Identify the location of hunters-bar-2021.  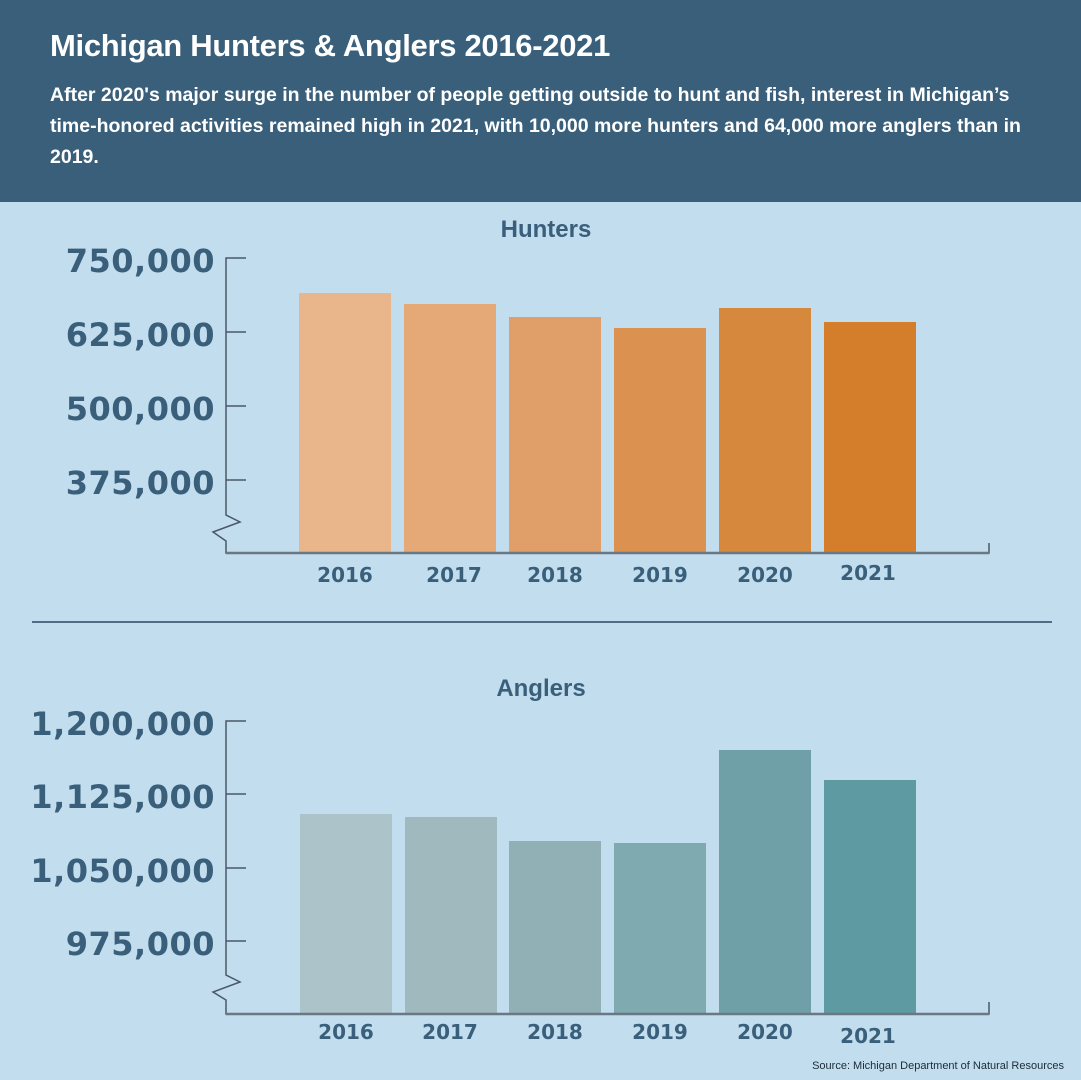
(870, 437).